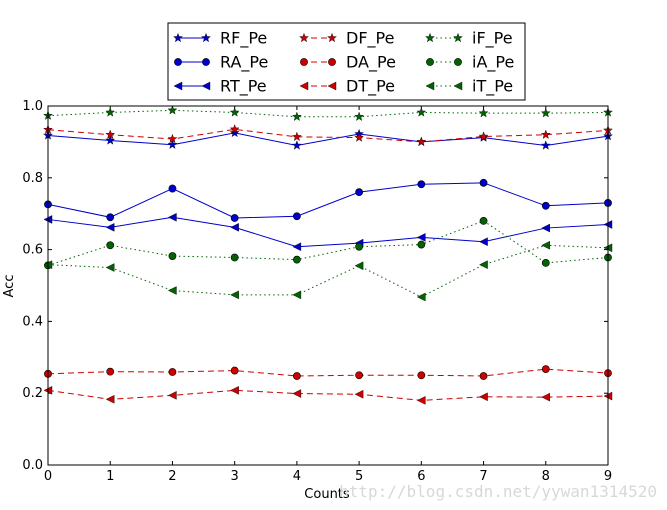 The image size is (667, 510). I want to click on series-ra-pe, so click(328, 200).